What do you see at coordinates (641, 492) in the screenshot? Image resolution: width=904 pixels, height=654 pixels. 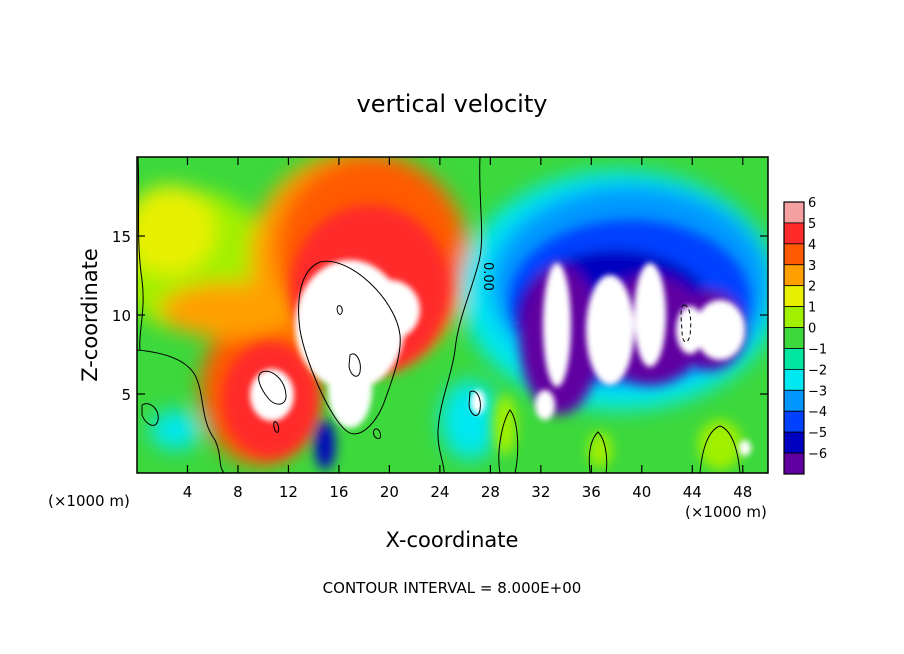 I see `x-tick-label: 40` at bounding box center [641, 492].